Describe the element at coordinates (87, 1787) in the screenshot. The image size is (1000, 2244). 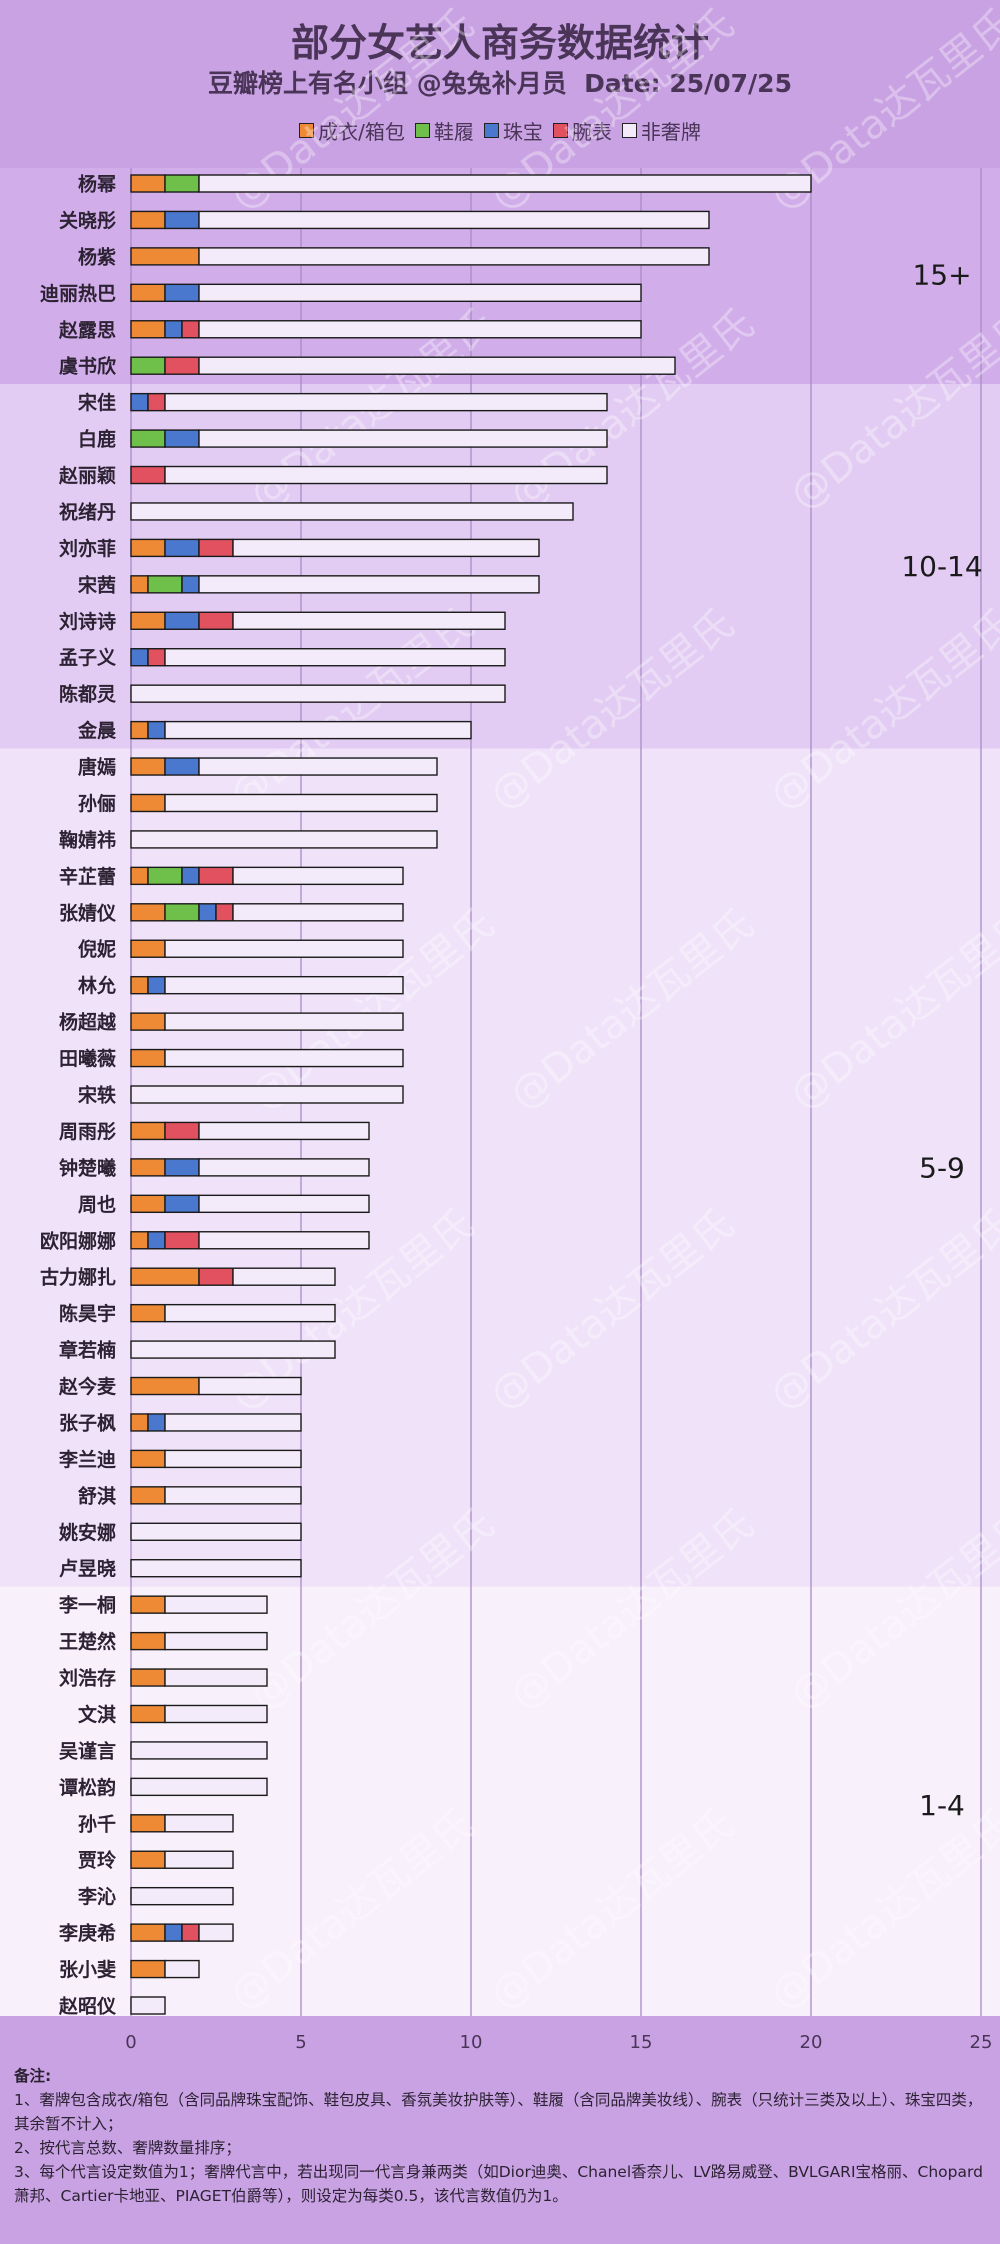
I see `y-category-label: 谭松韵` at that location.